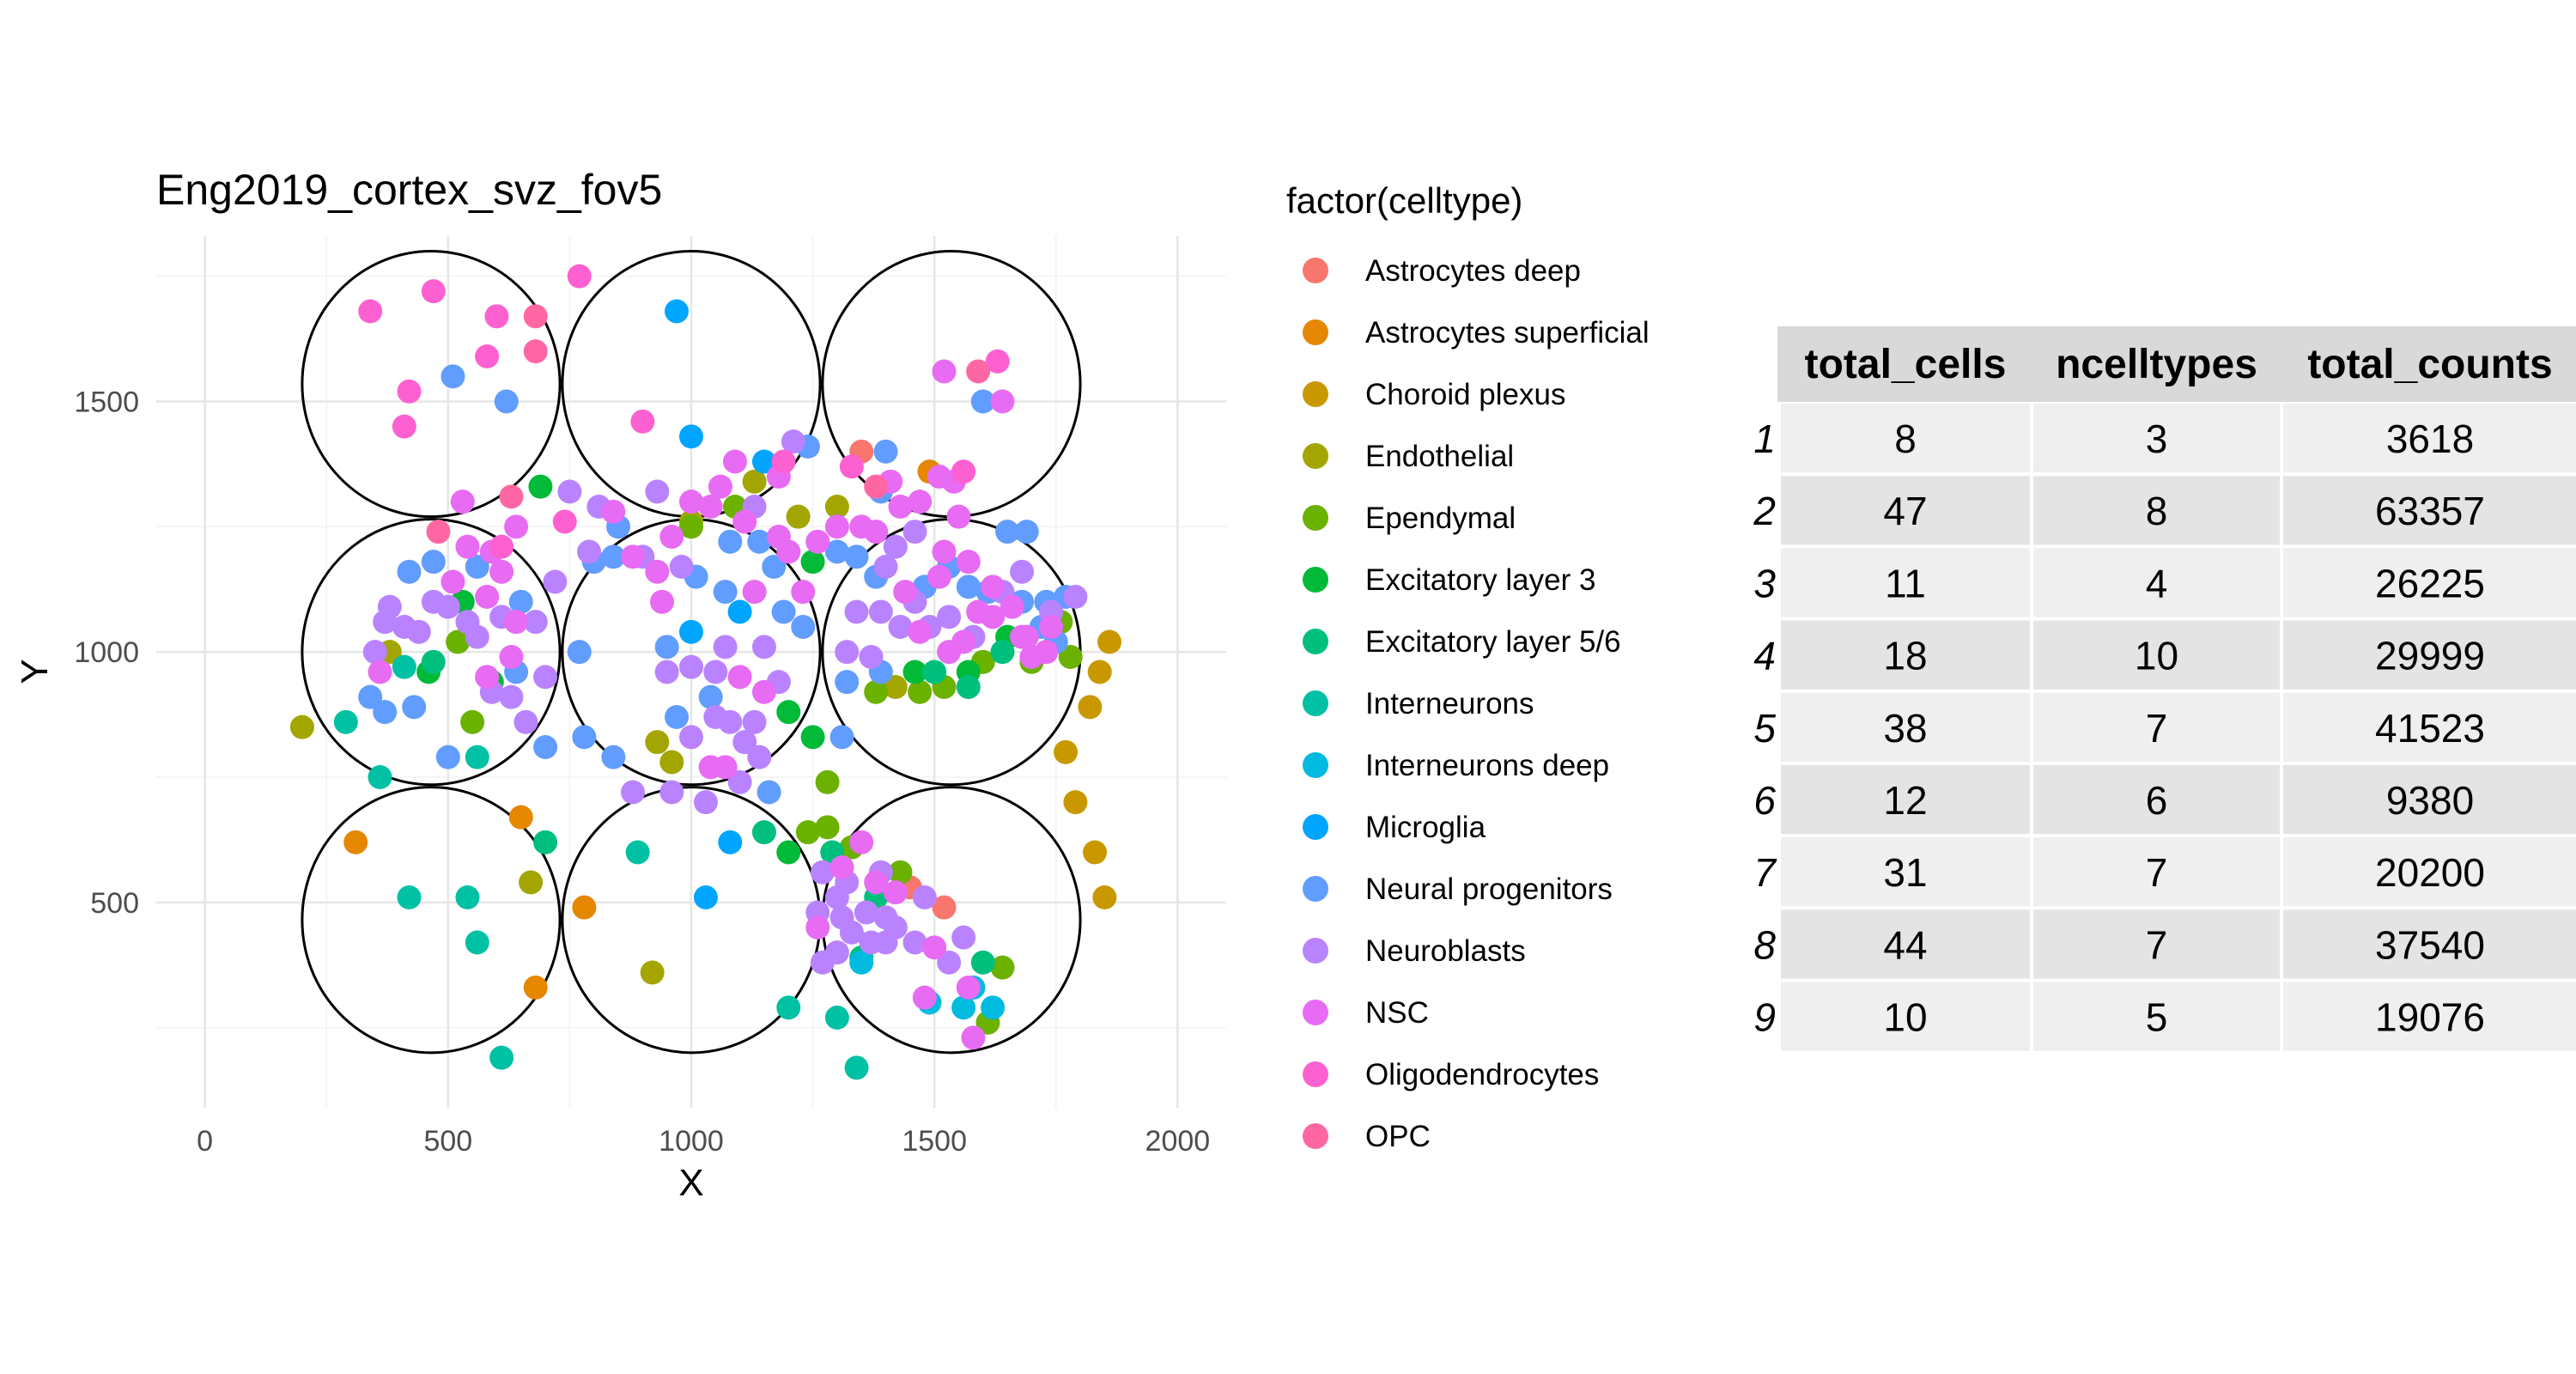 The width and height of the screenshot is (2576, 1374). What do you see at coordinates (1482, 1074) in the screenshot?
I see `legend-label: Oligodendrocytes` at bounding box center [1482, 1074].